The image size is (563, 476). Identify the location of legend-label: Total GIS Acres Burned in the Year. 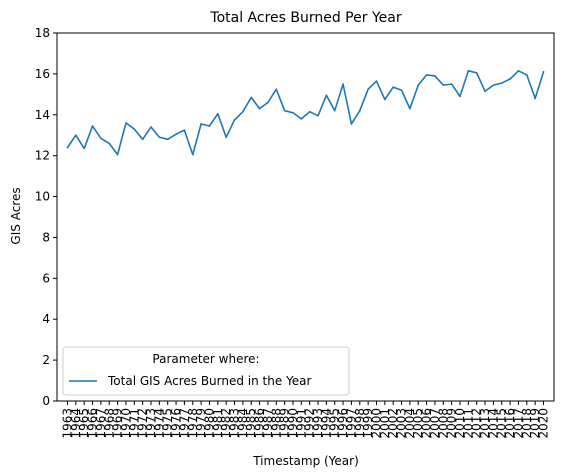
(209, 381).